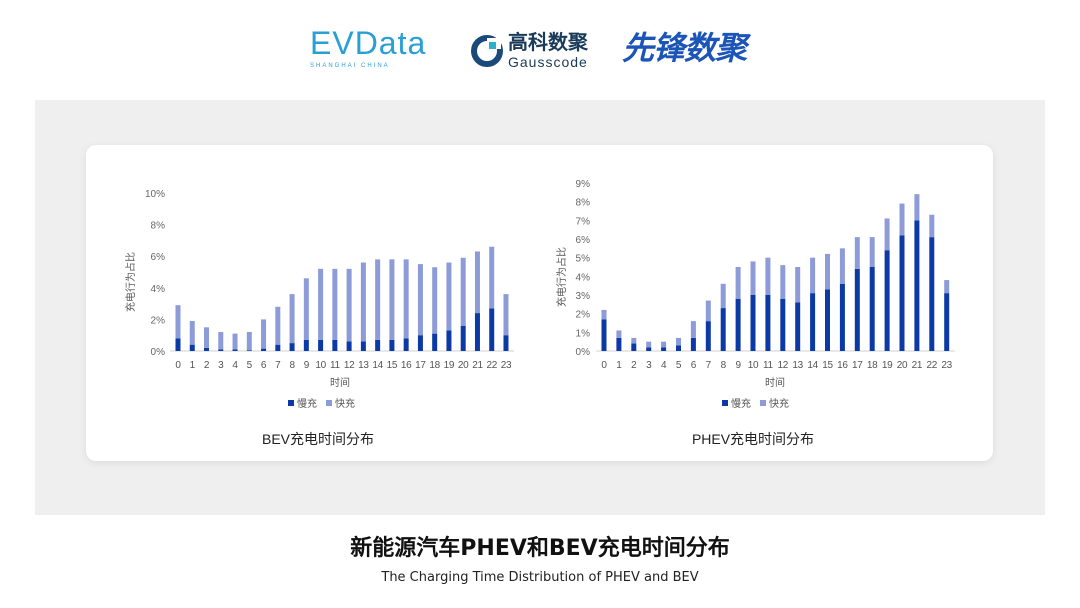  What do you see at coordinates (775, 382) in the screenshot?
I see `x-axis-title: 时间` at bounding box center [775, 382].